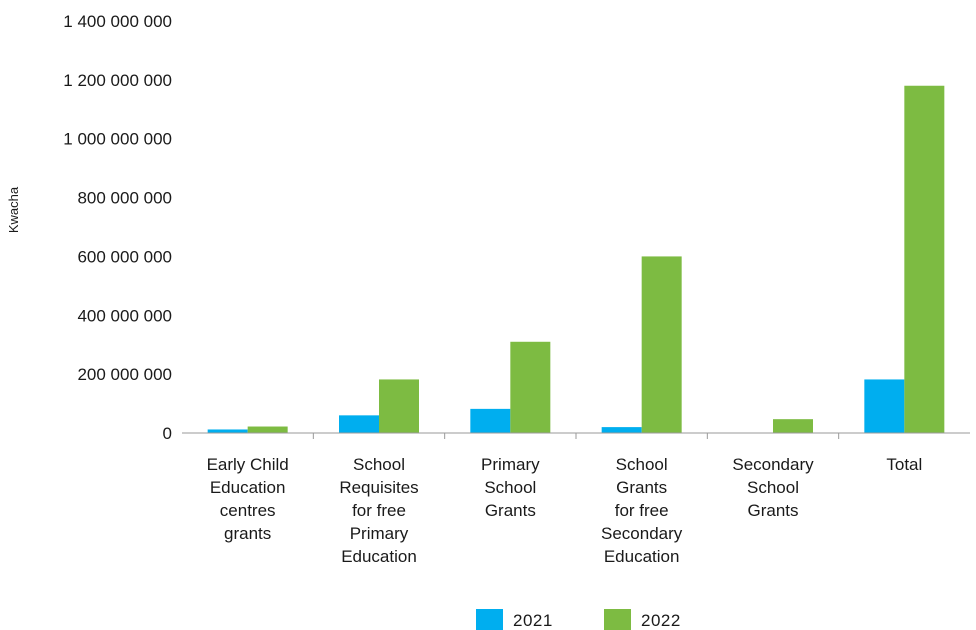 This screenshot has height=630, width=976. Describe the element at coordinates (510, 487) in the screenshot. I see `x-category-label: Primary School Grants` at that location.